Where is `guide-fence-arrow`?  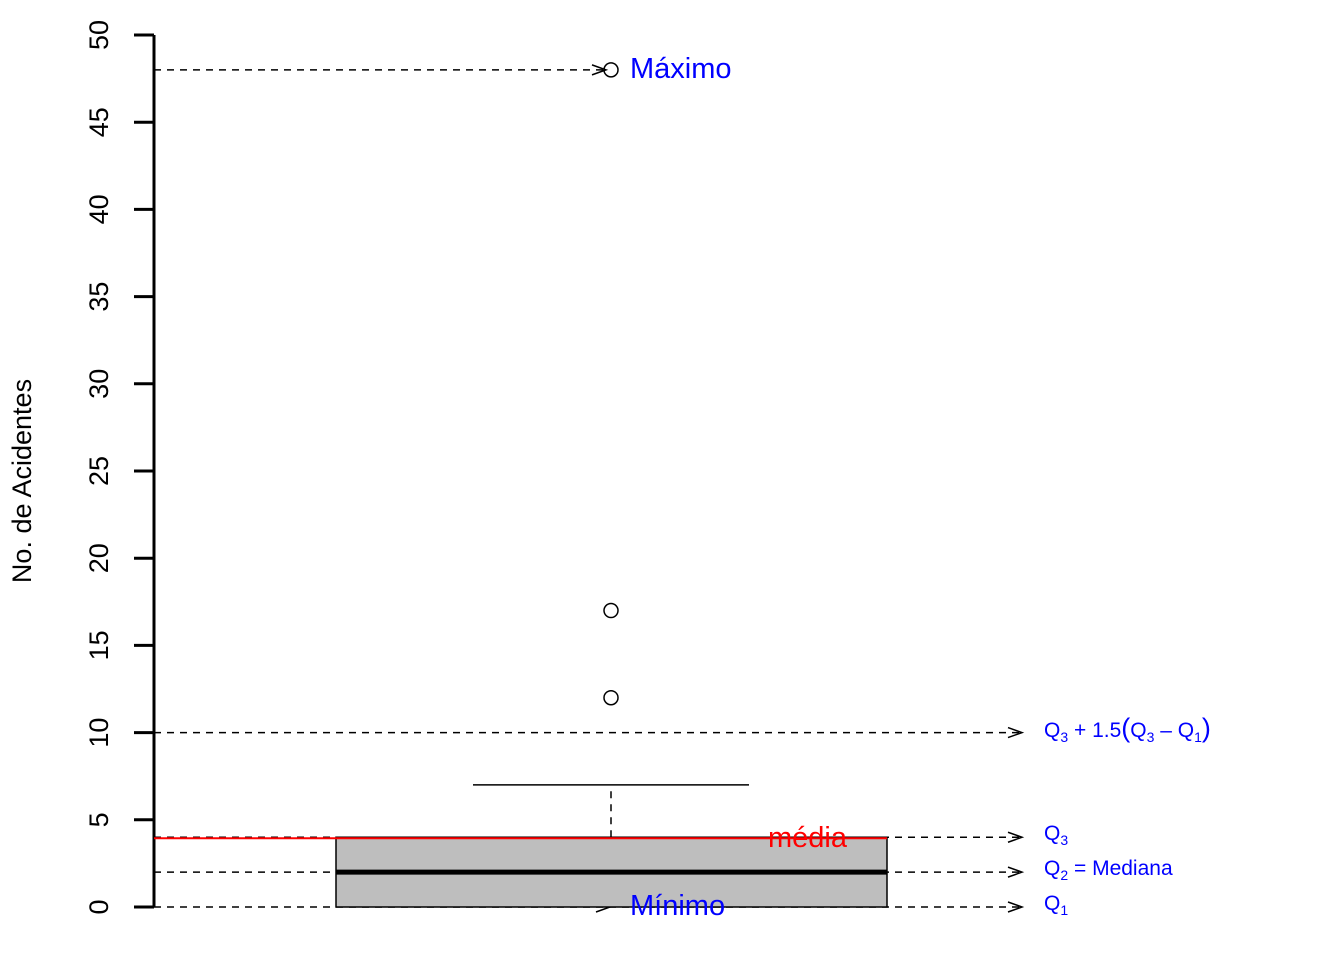 guide-fence-arrow is located at coordinates (1016, 732).